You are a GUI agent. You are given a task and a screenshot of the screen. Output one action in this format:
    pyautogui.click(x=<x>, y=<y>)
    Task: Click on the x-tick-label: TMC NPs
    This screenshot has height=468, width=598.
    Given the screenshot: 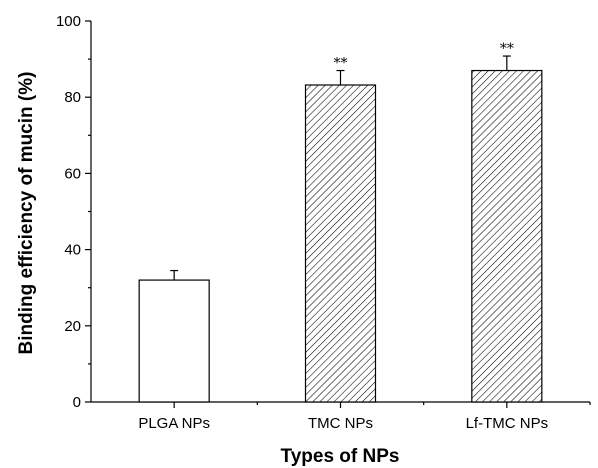 What is the action you would take?
    pyautogui.click(x=340, y=423)
    